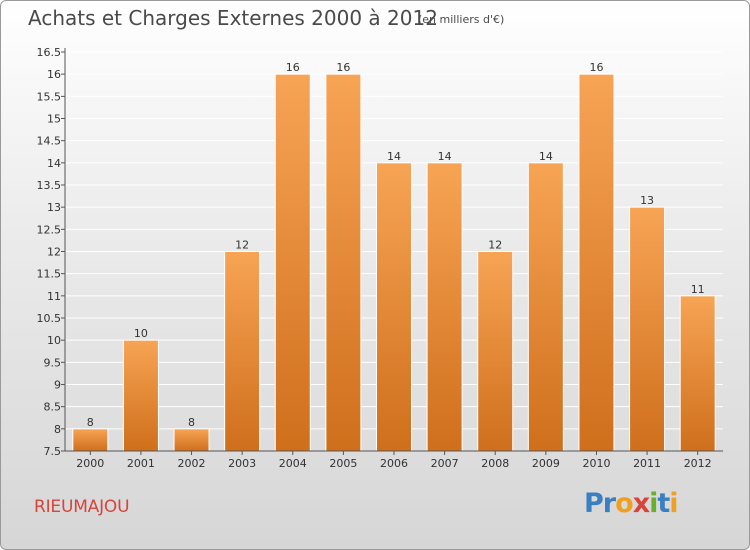  Describe the element at coordinates (90, 440) in the screenshot. I see `bar-2000` at that location.